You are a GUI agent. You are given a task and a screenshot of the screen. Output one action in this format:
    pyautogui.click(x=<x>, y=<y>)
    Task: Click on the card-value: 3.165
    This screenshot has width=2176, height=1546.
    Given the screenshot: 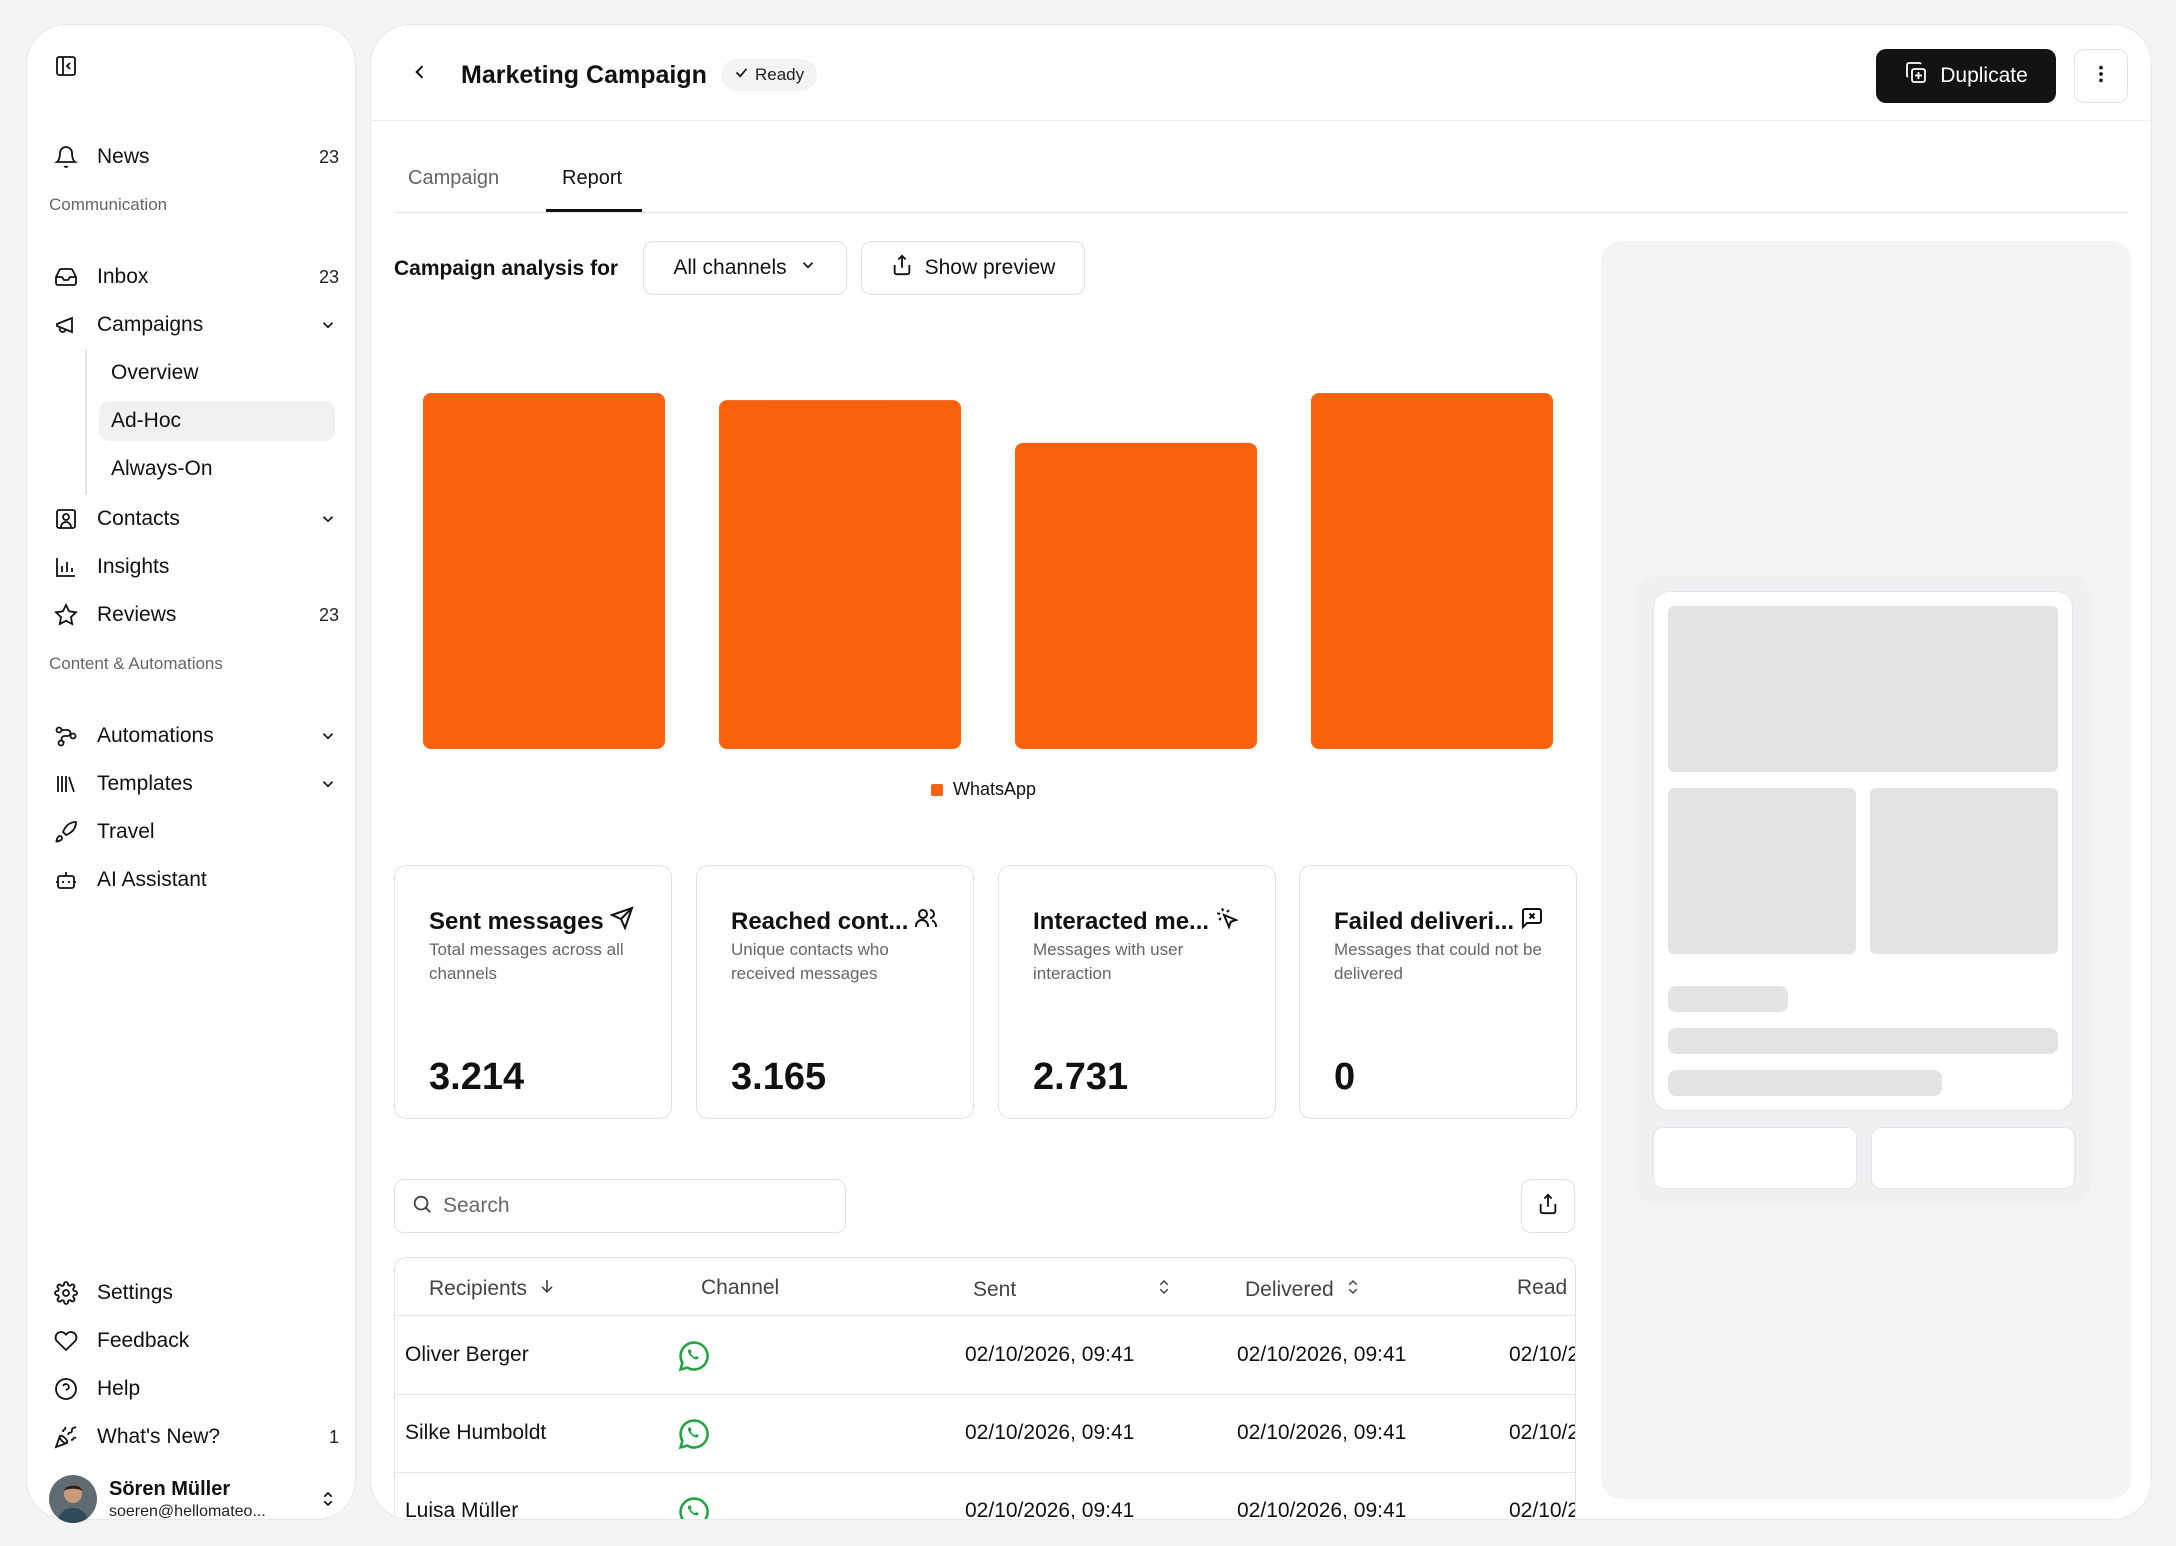 What is the action you would take?
    pyautogui.click(x=779, y=1077)
    